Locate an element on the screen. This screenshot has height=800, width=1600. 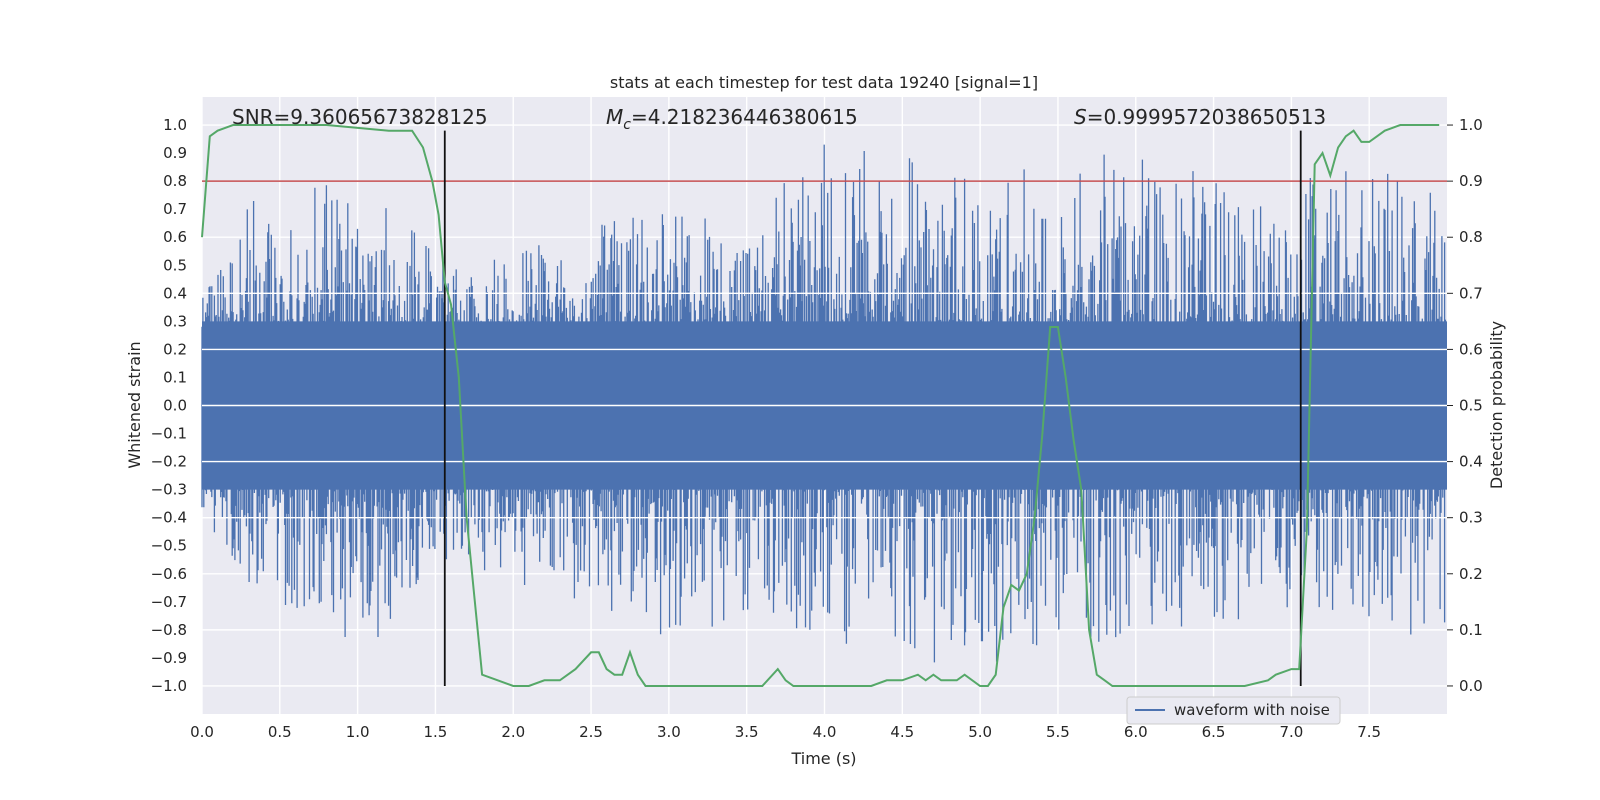
chirp-mass-value: =4.218236446380615 is located at coordinates (744, 117).